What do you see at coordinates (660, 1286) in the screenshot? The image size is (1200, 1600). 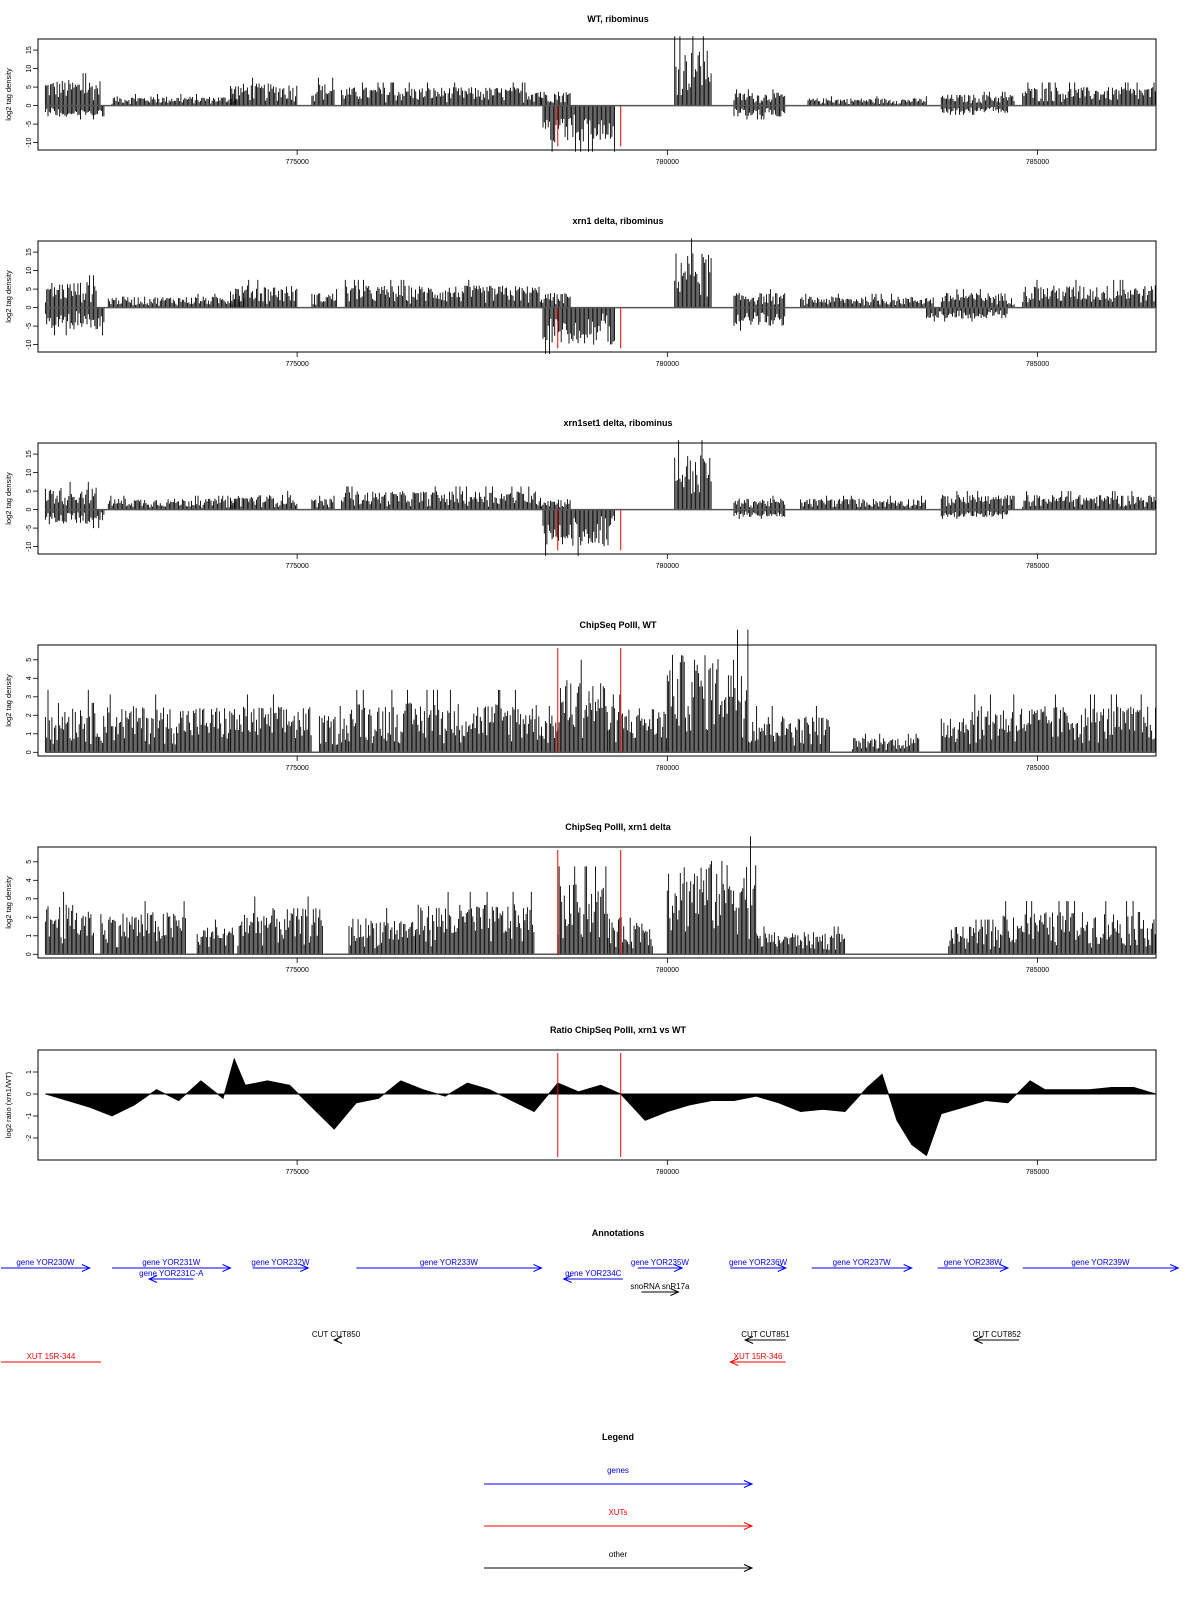 I see `other-feature-label: snoRNA snR17a` at bounding box center [660, 1286].